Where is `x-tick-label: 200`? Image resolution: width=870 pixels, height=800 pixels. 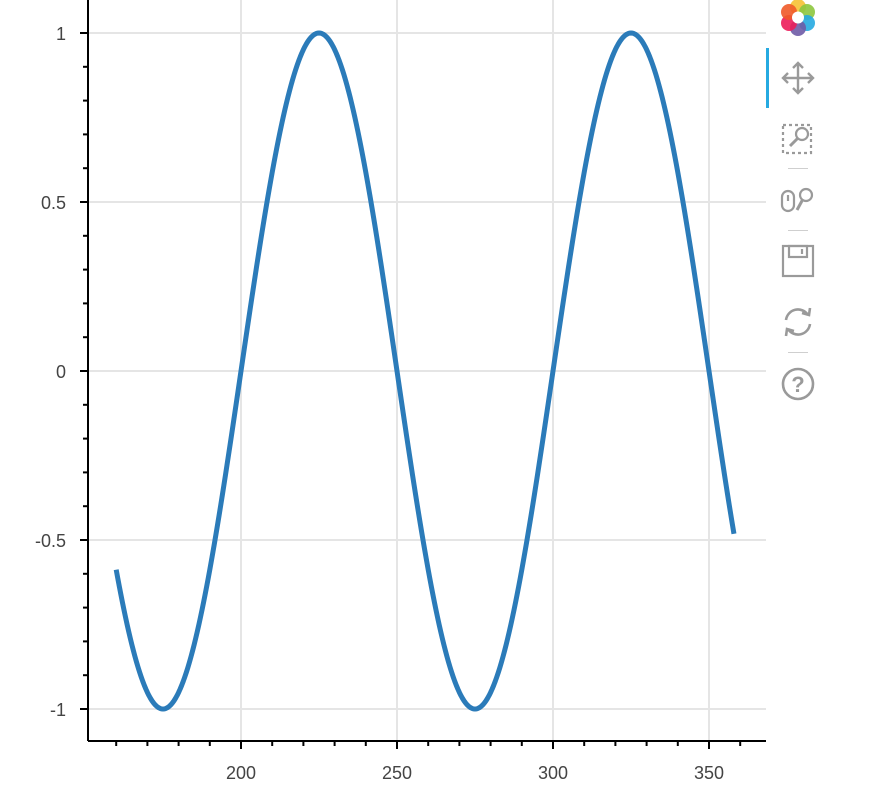
x-tick-label: 200 is located at coordinates (241, 773).